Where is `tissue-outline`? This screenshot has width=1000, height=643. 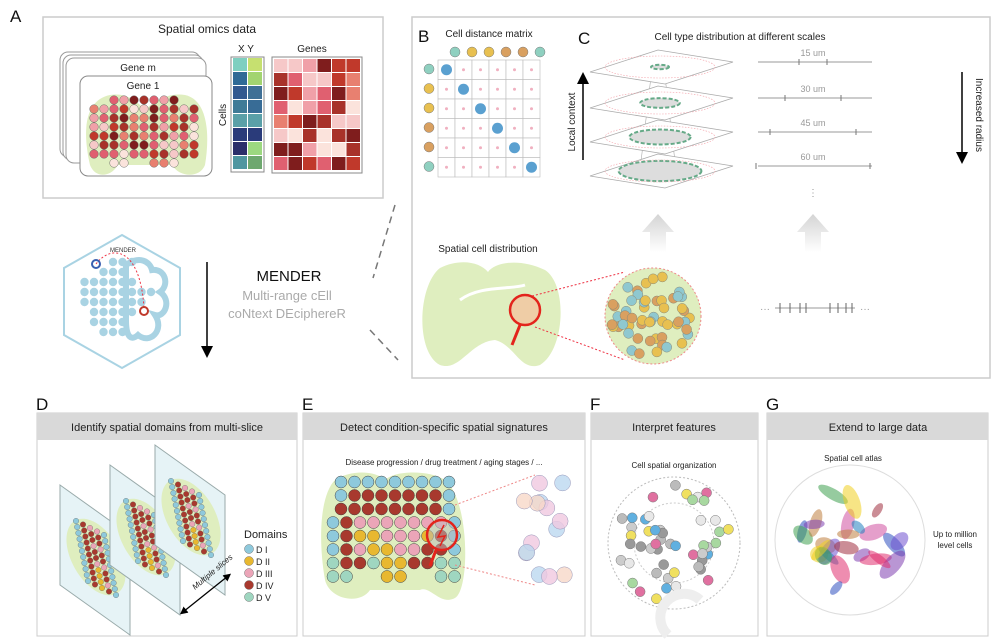
tissue-outline is located at coordinates (491, 314).